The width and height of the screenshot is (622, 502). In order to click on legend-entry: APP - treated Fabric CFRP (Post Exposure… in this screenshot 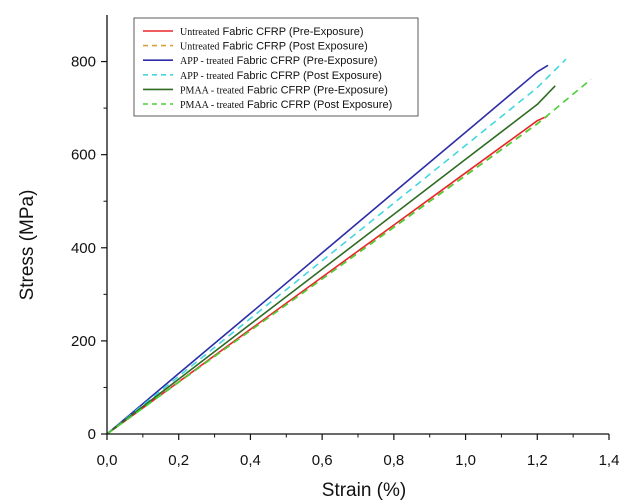, I will do `click(281, 76)`.